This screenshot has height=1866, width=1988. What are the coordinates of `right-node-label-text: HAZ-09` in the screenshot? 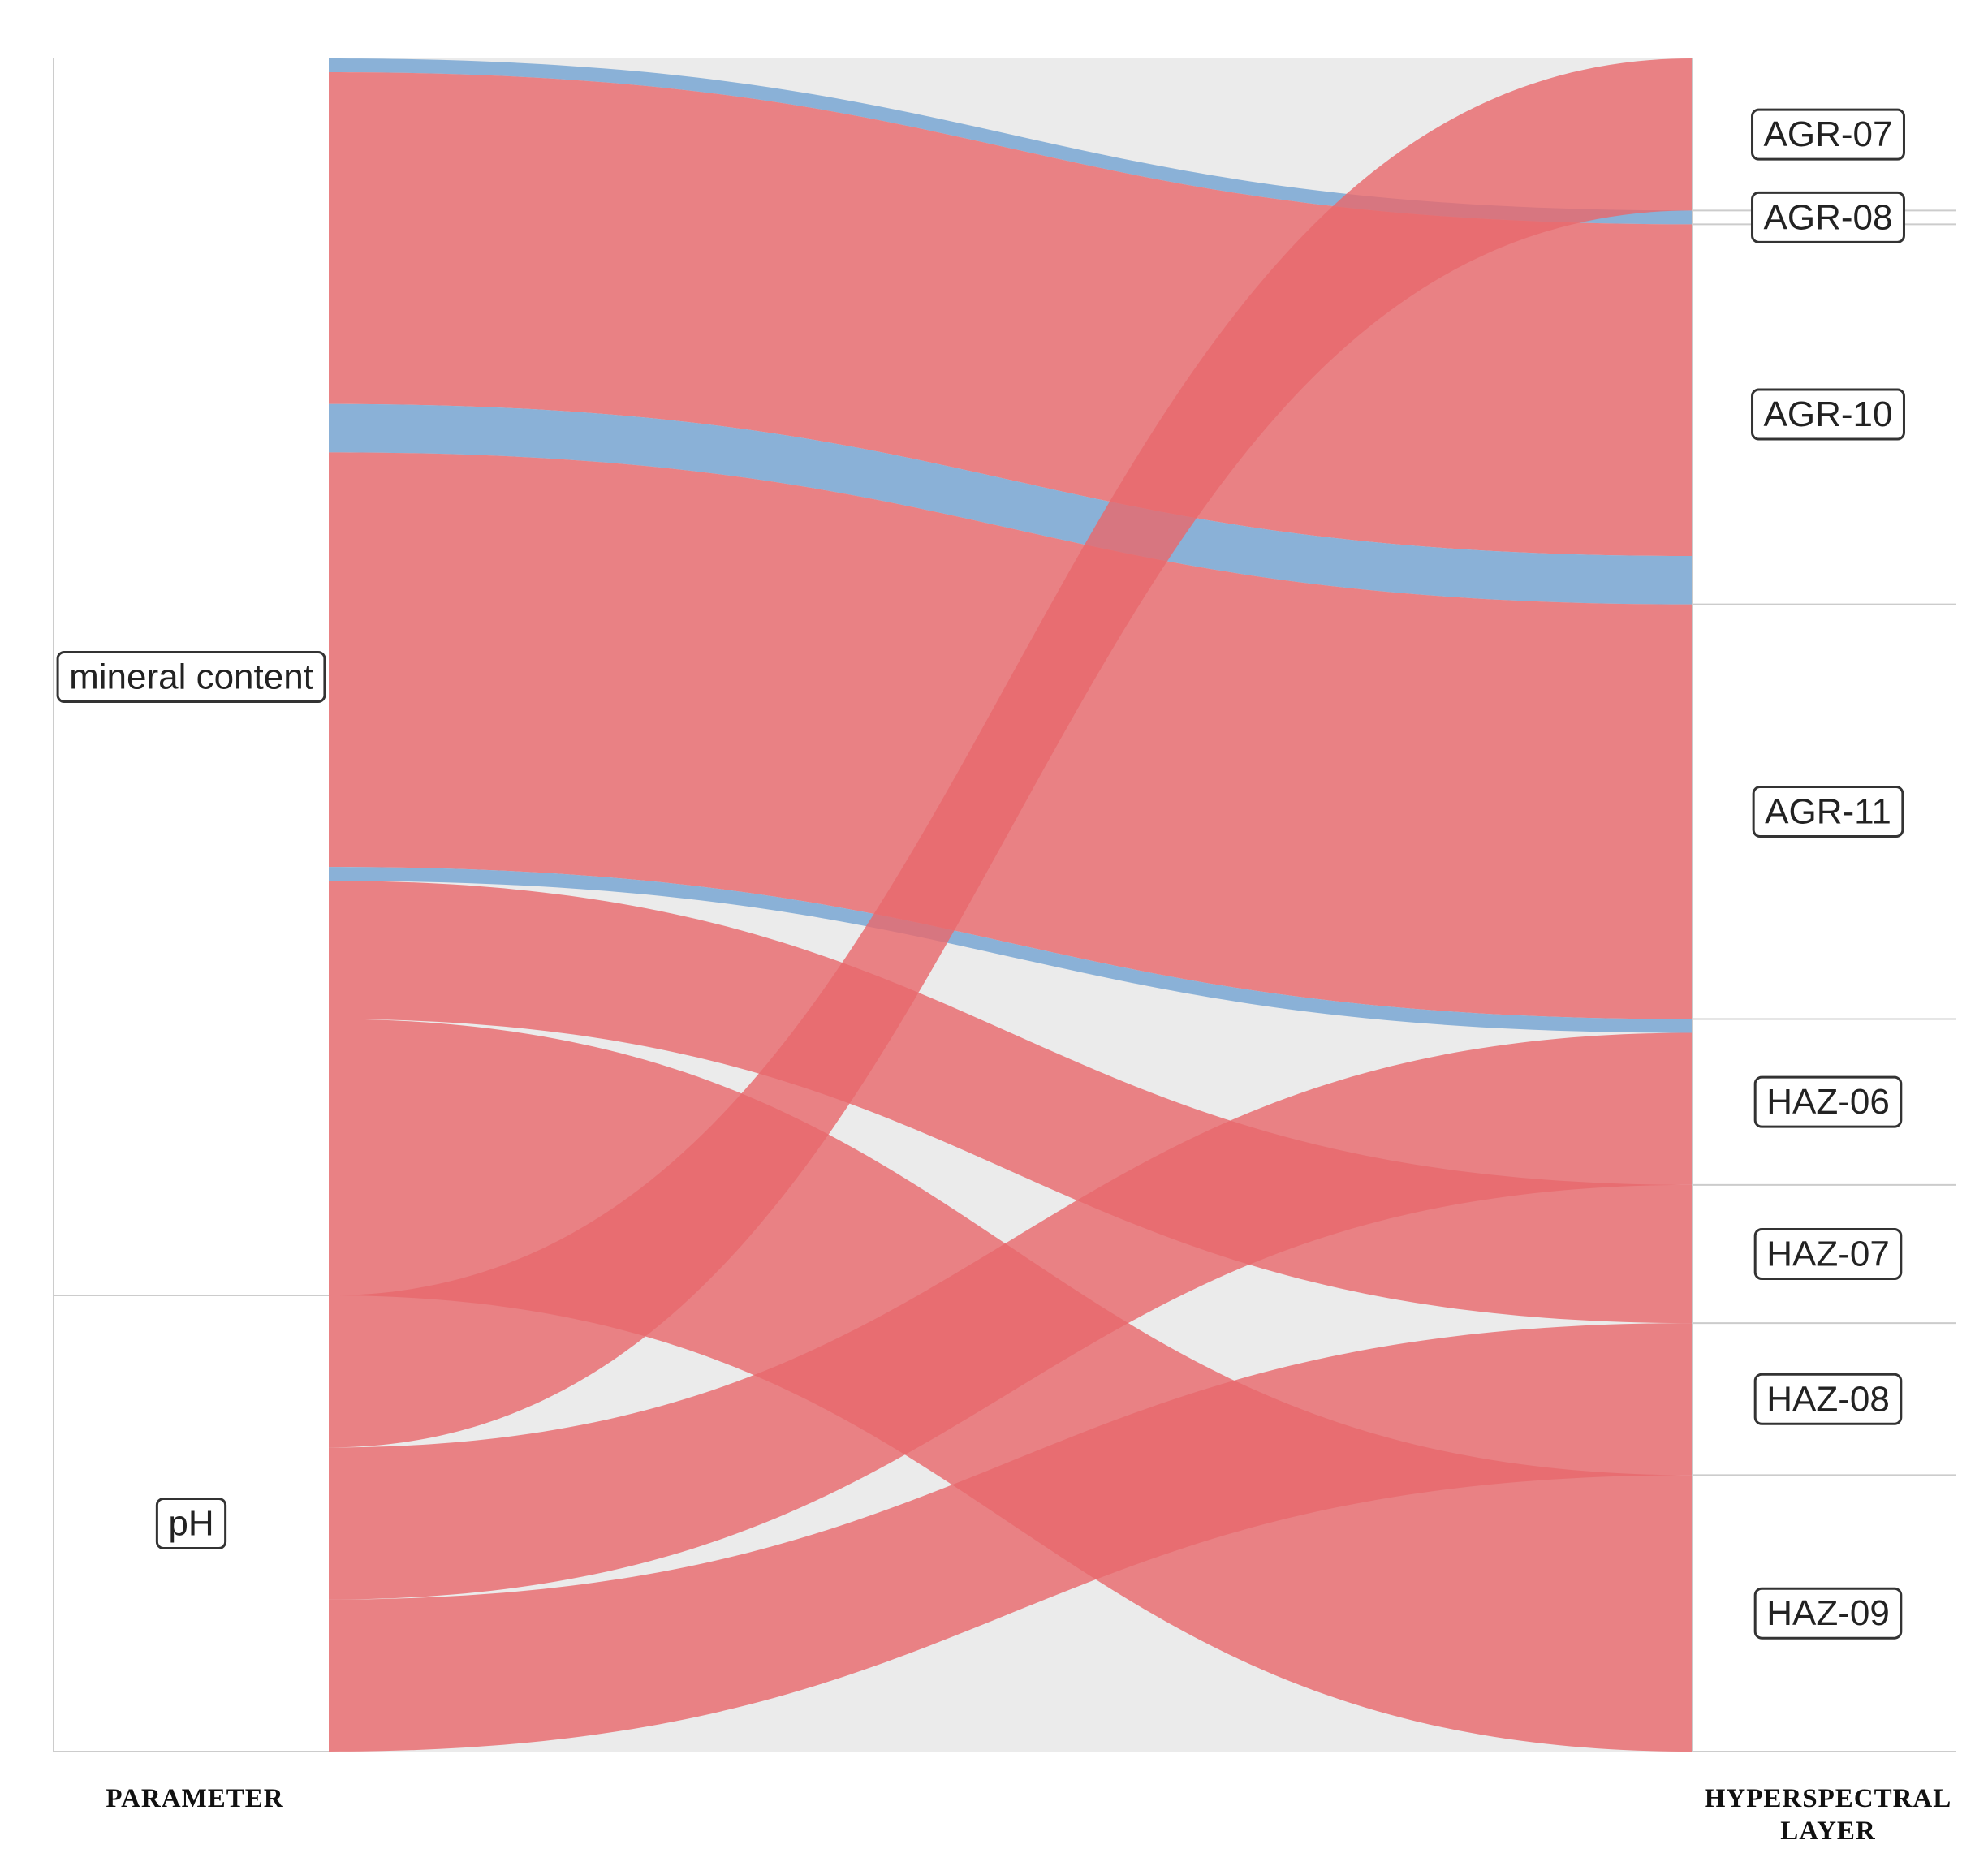 It's located at (1828, 1613).